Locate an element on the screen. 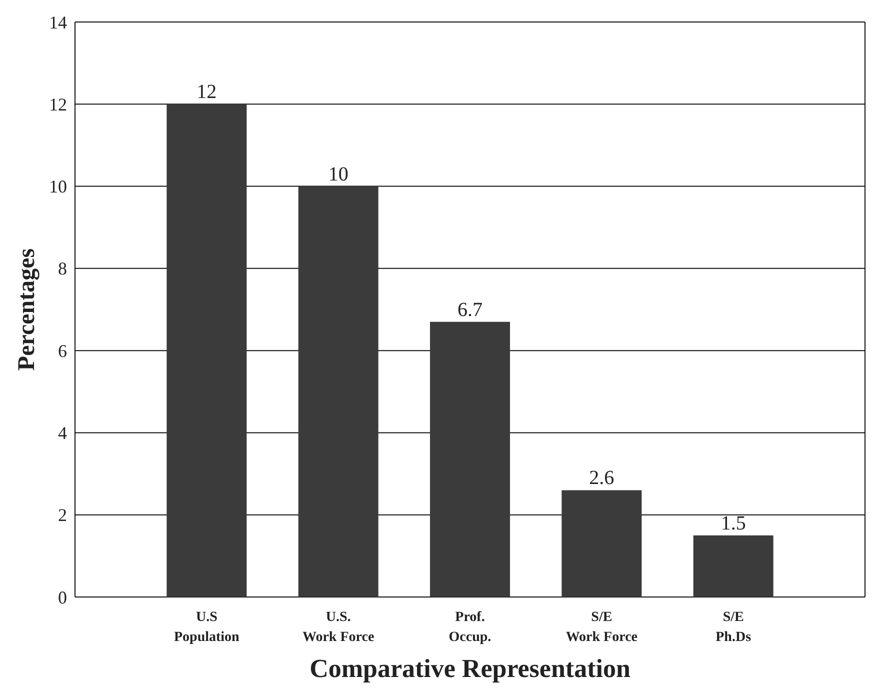  x-tick-label: U.S Population is located at coordinates (207, 627).